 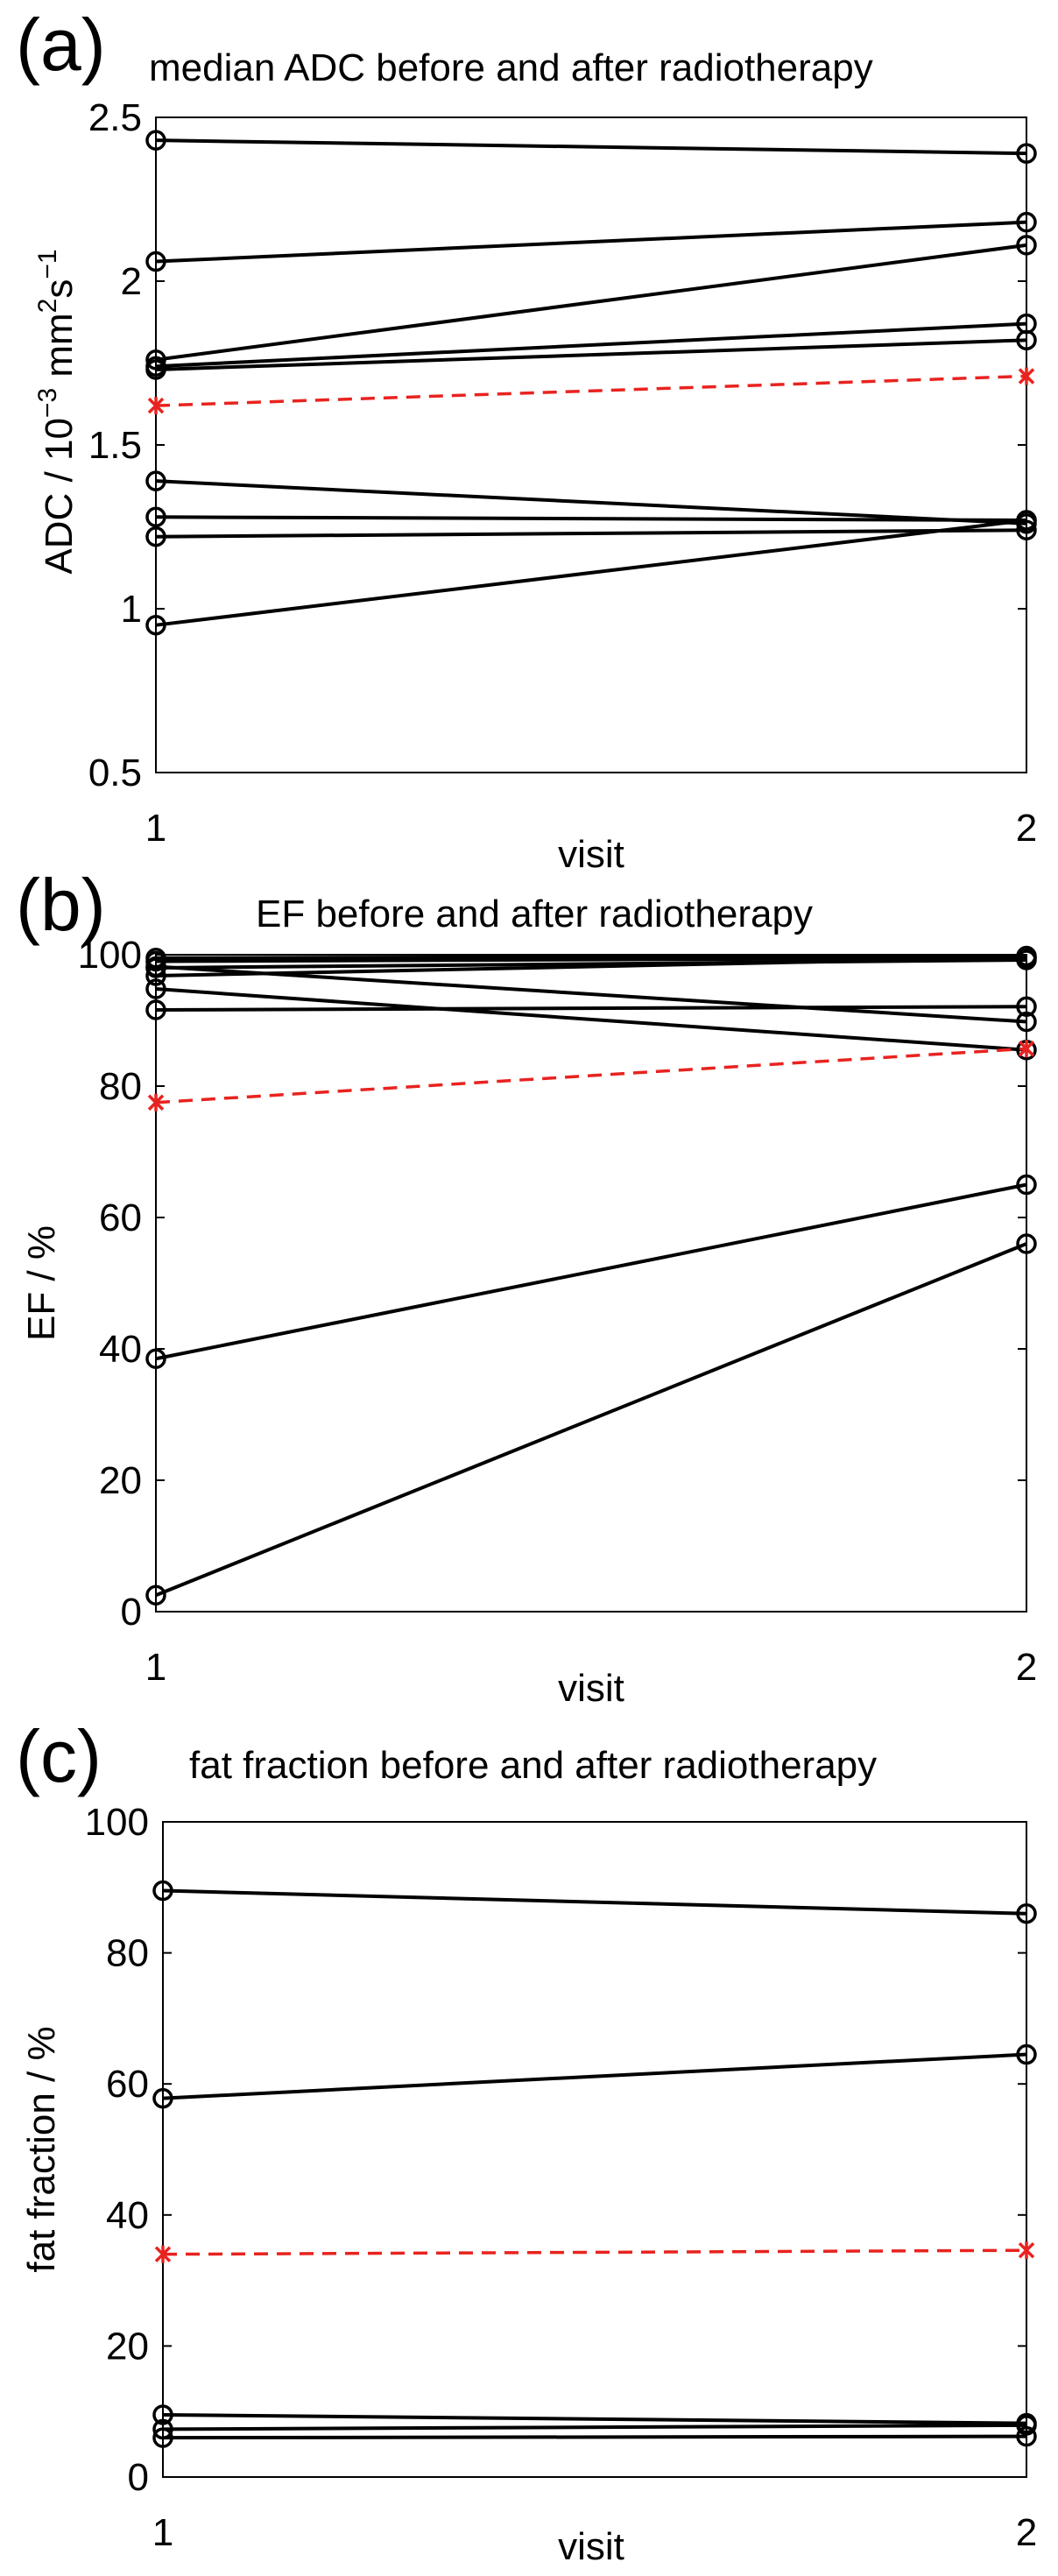 I want to click on panel-a-ylabel-mid2: s, so click(x=59, y=289).